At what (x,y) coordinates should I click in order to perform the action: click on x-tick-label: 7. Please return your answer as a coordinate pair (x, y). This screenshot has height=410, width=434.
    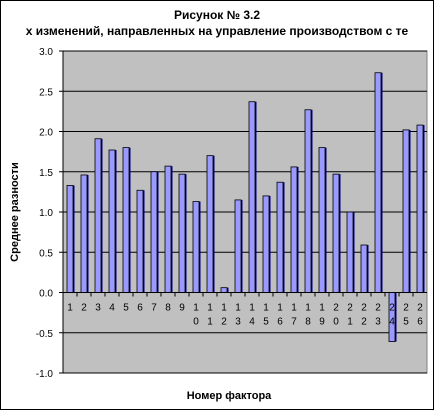
    Looking at the image, I should click on (154, 308).